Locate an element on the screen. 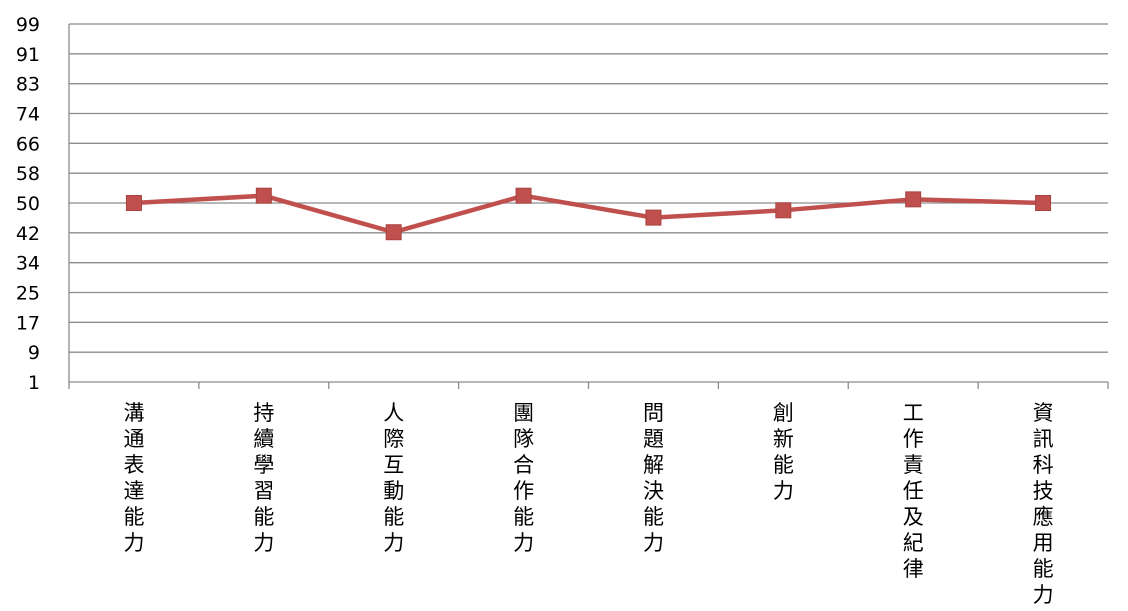 Image resolution: width=1128 pixels, height=611 pixels. x-tick-label: 資訊科技應用能力 is located at coordinates (1043, 504).